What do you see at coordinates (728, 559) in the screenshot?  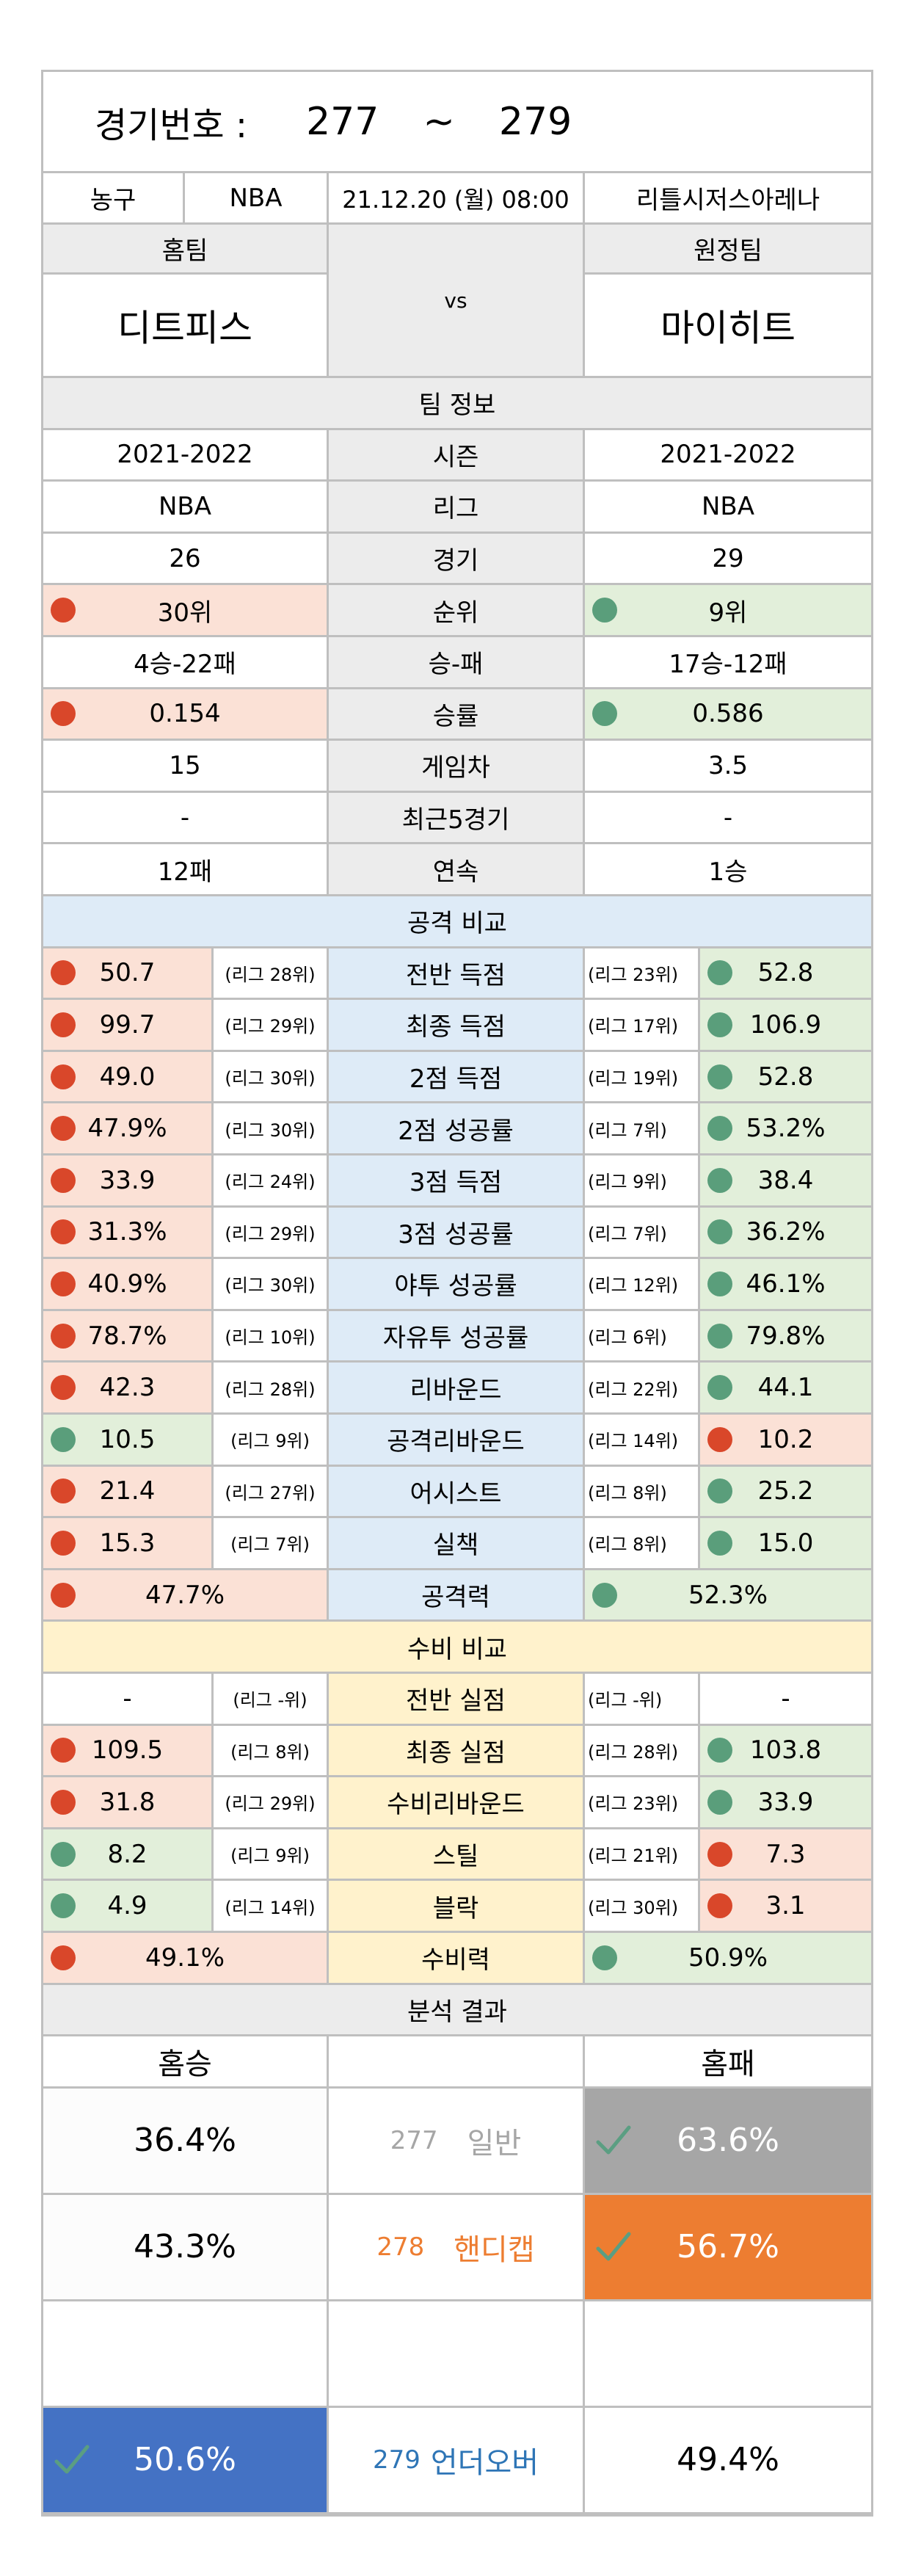 I see `away-value: 29` at bounding box center [728, 559].